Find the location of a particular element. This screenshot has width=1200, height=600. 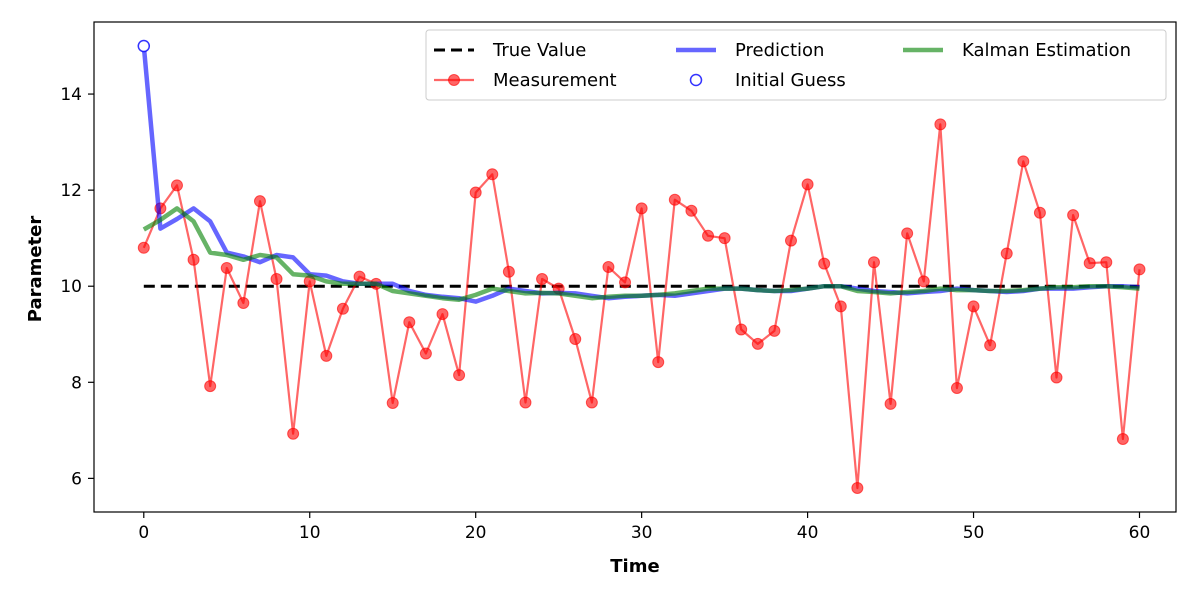

y-tick-label-14: 14 is located at coordinates (71, 95).